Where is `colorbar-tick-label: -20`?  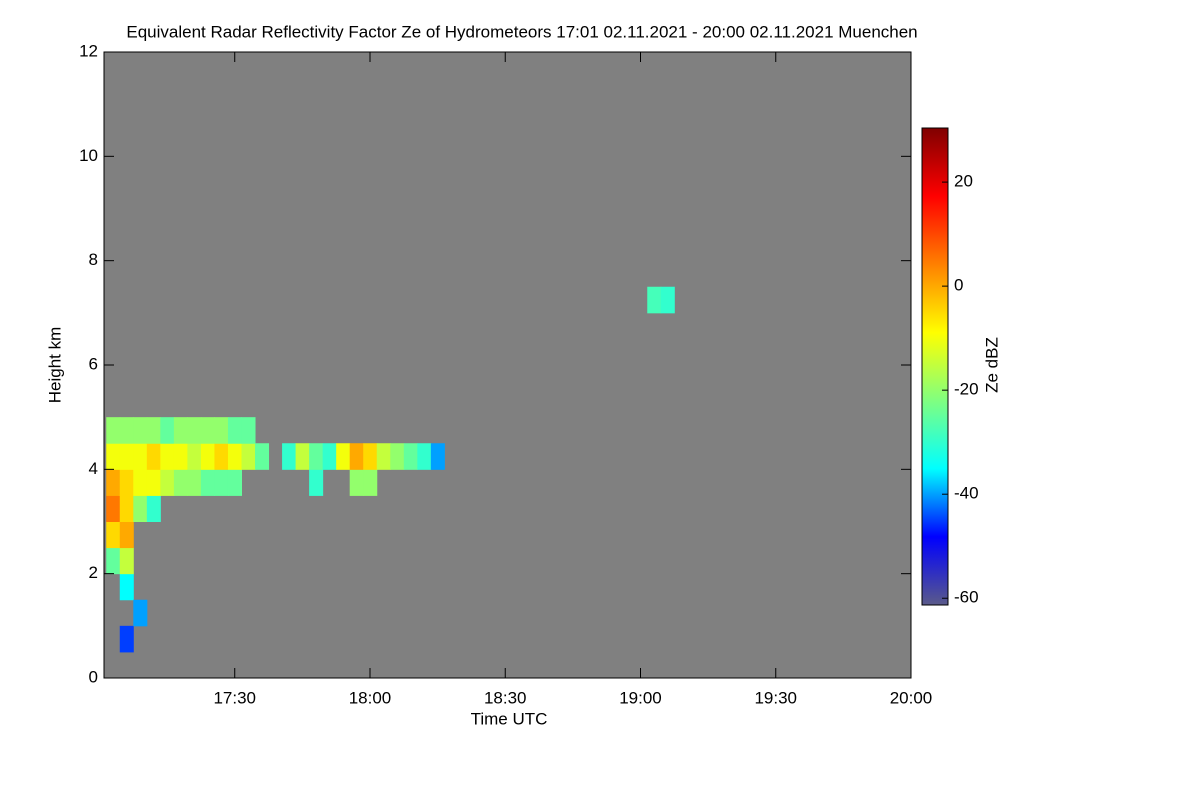
colorbar-tick-label: -20 is located at coordinates (966, 389).